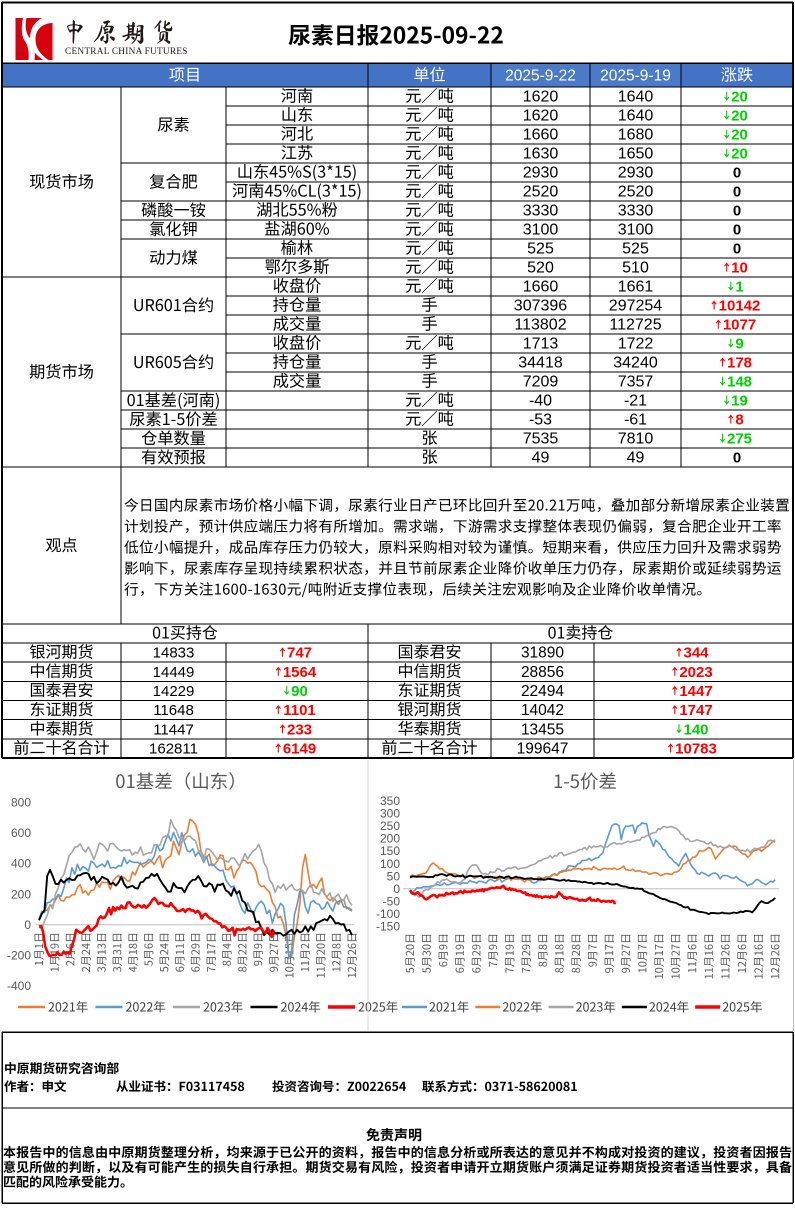 The image size is (795, 1208). Describe the element at coordinates (174, 653) in the screenshot. I see `svg-text: 14833` at that location.